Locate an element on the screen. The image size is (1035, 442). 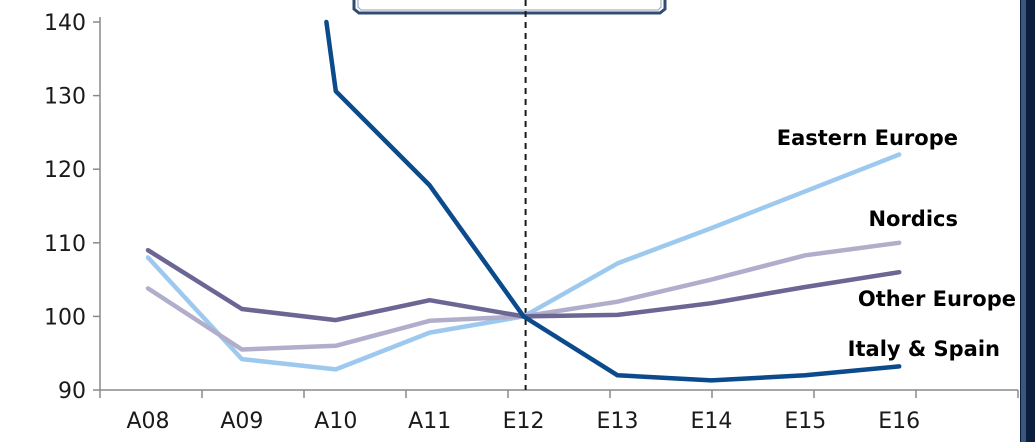
x-tick-label: E13 is located at coordinates (618, 421).